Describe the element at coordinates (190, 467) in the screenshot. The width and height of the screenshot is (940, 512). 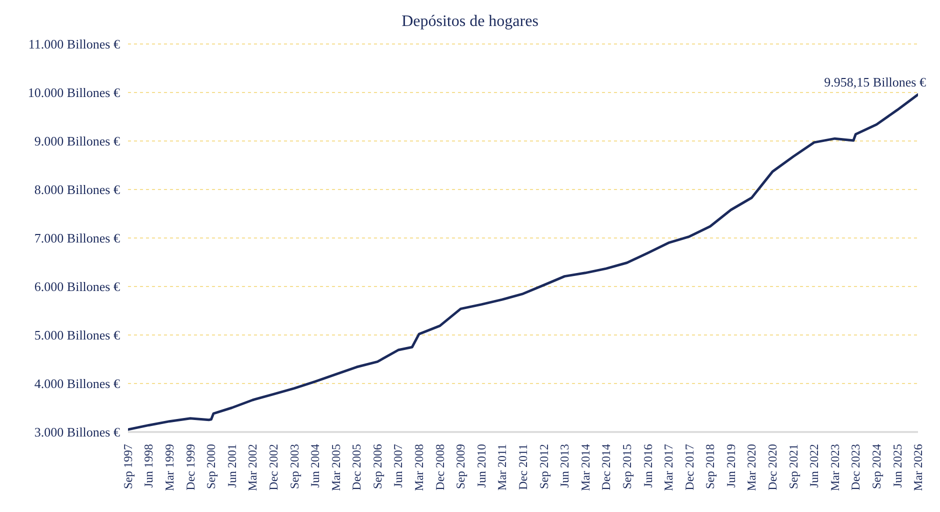
I see `x-tick-label: Dec 1999` at that location.